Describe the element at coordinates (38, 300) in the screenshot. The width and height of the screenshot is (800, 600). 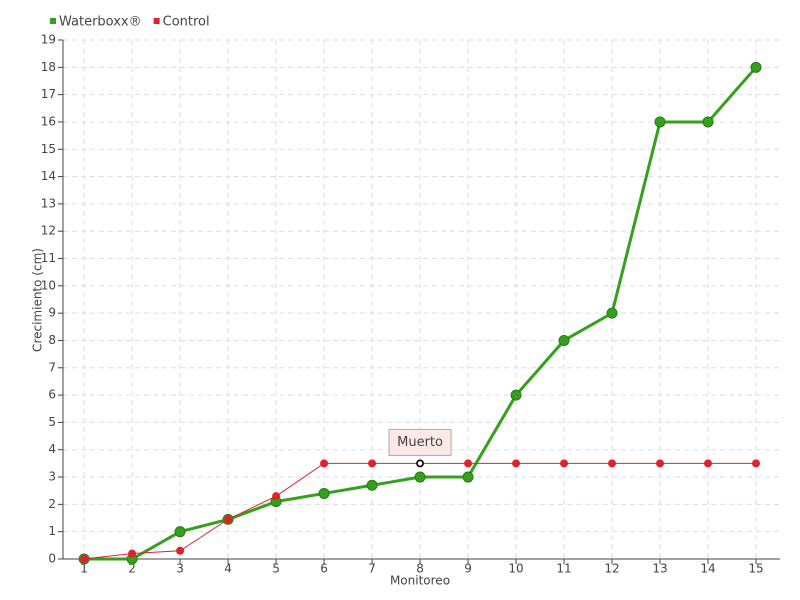
I see `y-axis-label: Crecimiento (cm)` at that location.